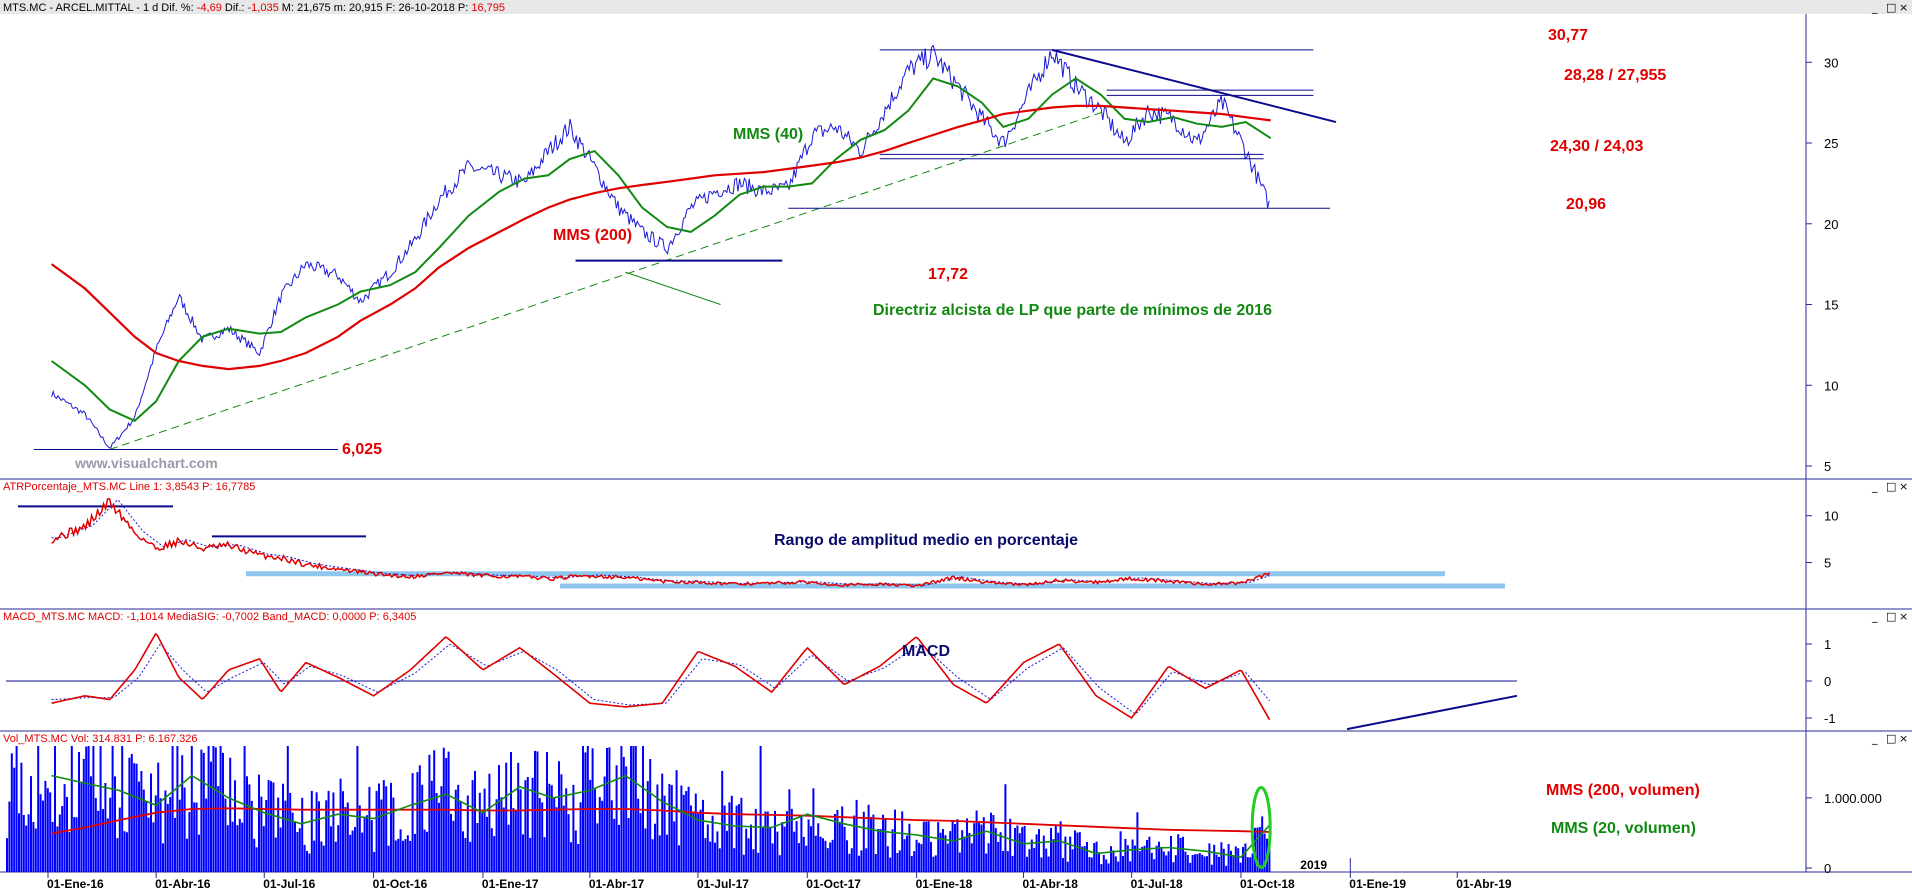 The image size is (1912, 892). I want to click on restore-icon: □, so click(1891, 7).